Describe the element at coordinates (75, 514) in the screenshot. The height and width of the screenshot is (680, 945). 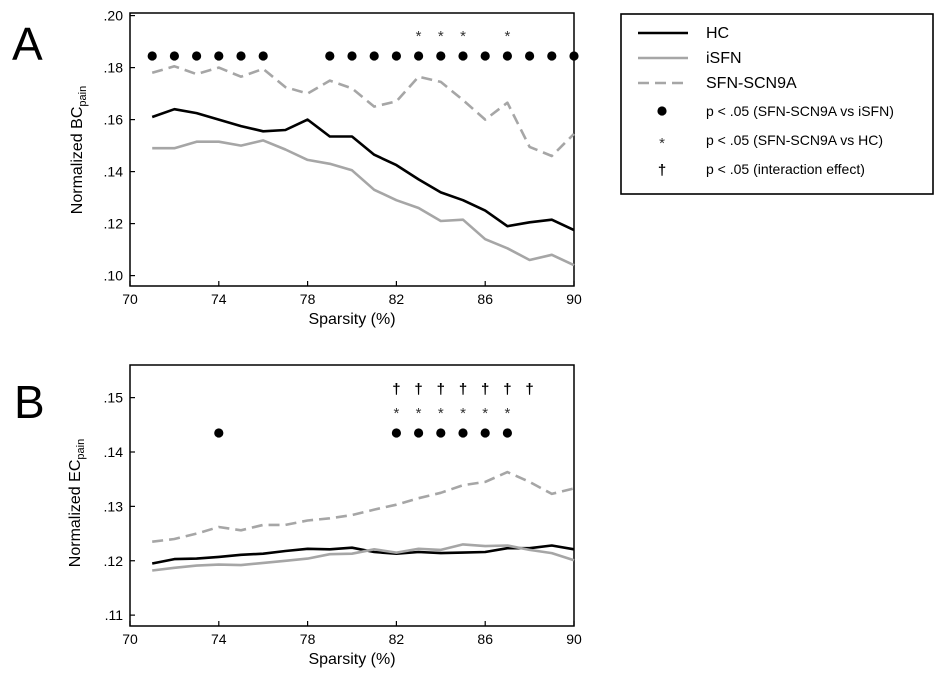
I see `panel-b-ylabel-main: Normalized EC` at that location.